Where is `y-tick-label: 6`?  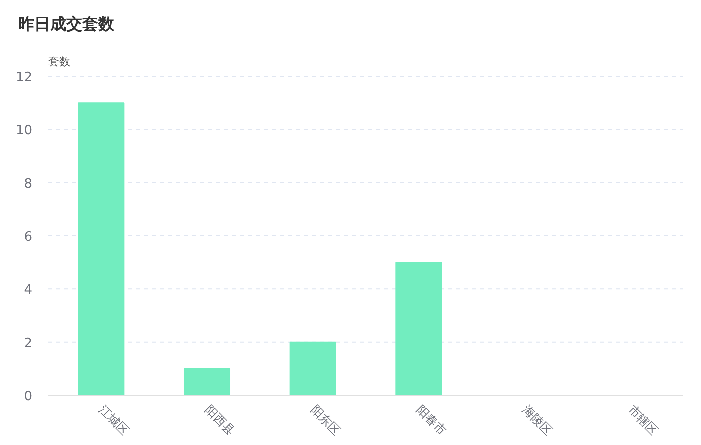 y-tick-label: 6 is located at coordinates (28, 237).